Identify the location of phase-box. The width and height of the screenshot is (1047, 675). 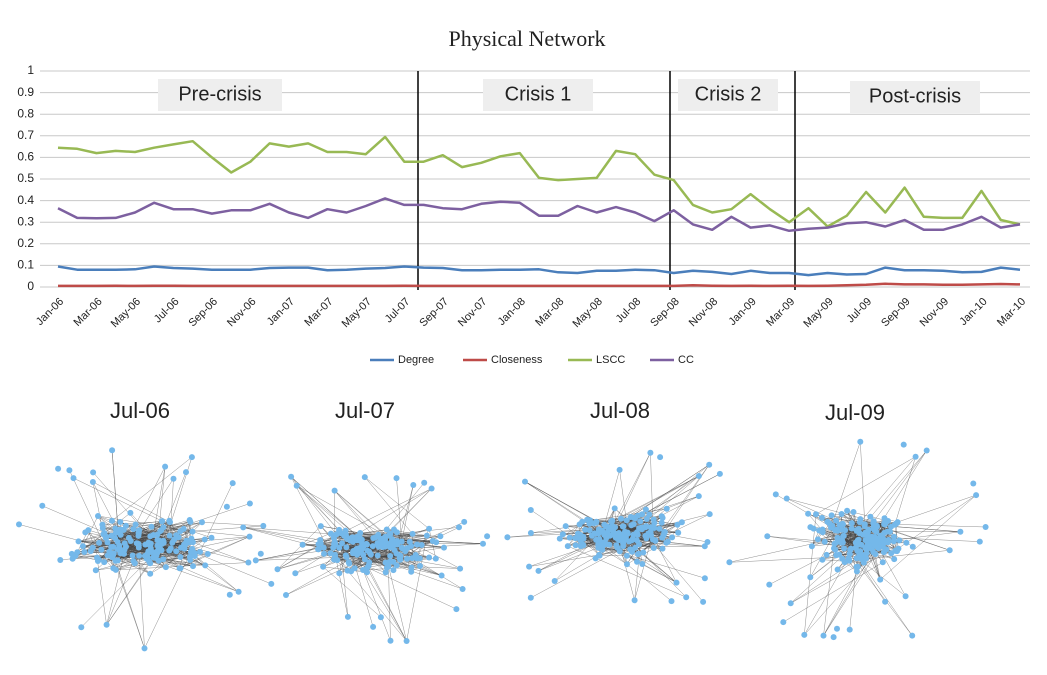
(915, 97).